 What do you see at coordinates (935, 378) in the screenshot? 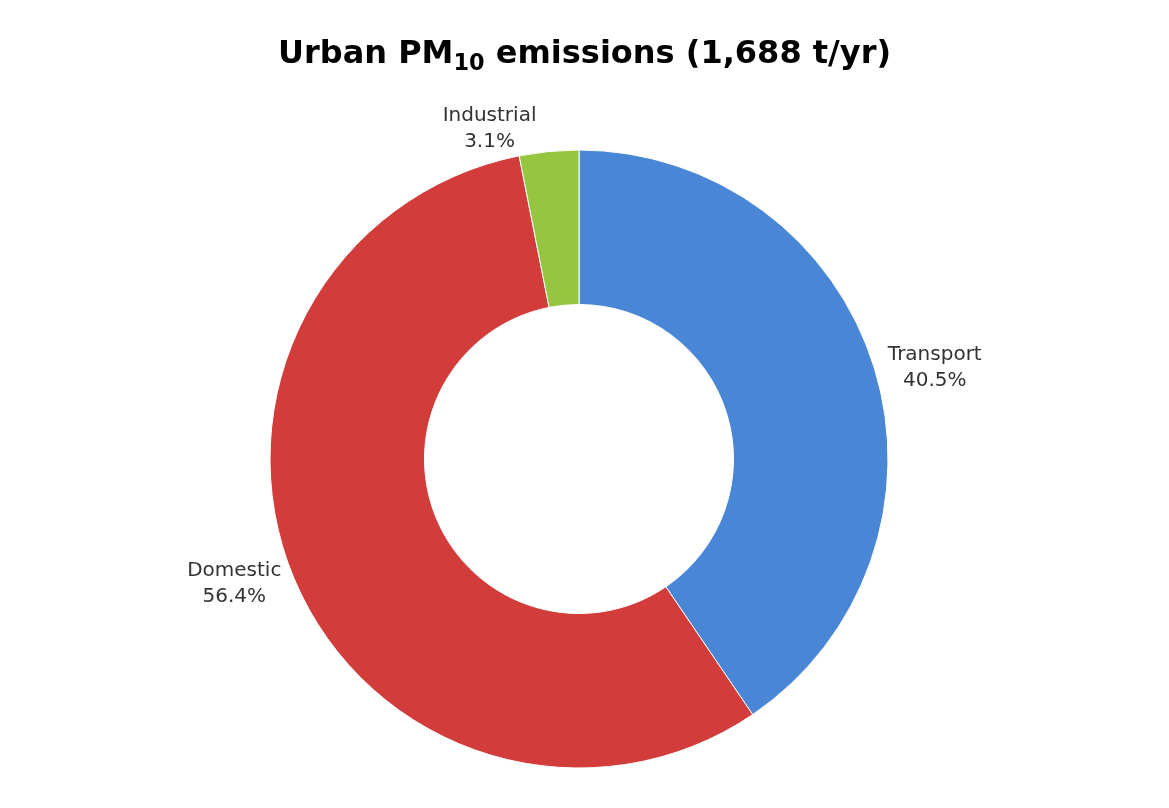
I see `data-label: 40.5%` at bounding box center [935, 378].